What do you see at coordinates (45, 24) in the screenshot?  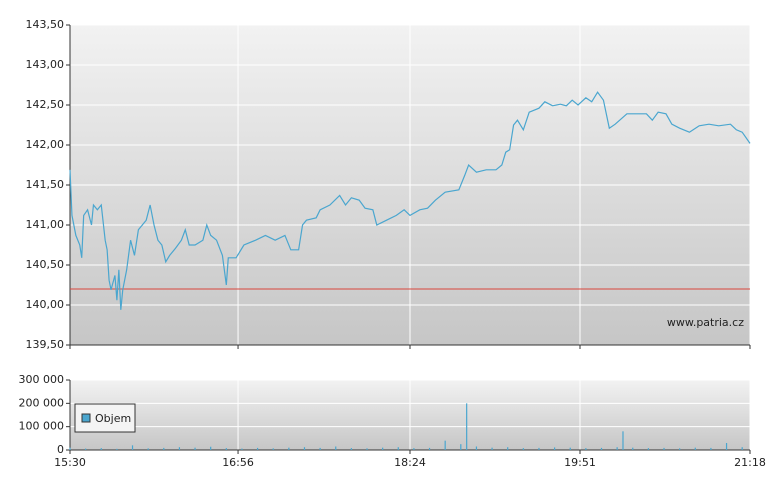 I see `y-tick-label: 143,50` at bounding box center [45, 24].